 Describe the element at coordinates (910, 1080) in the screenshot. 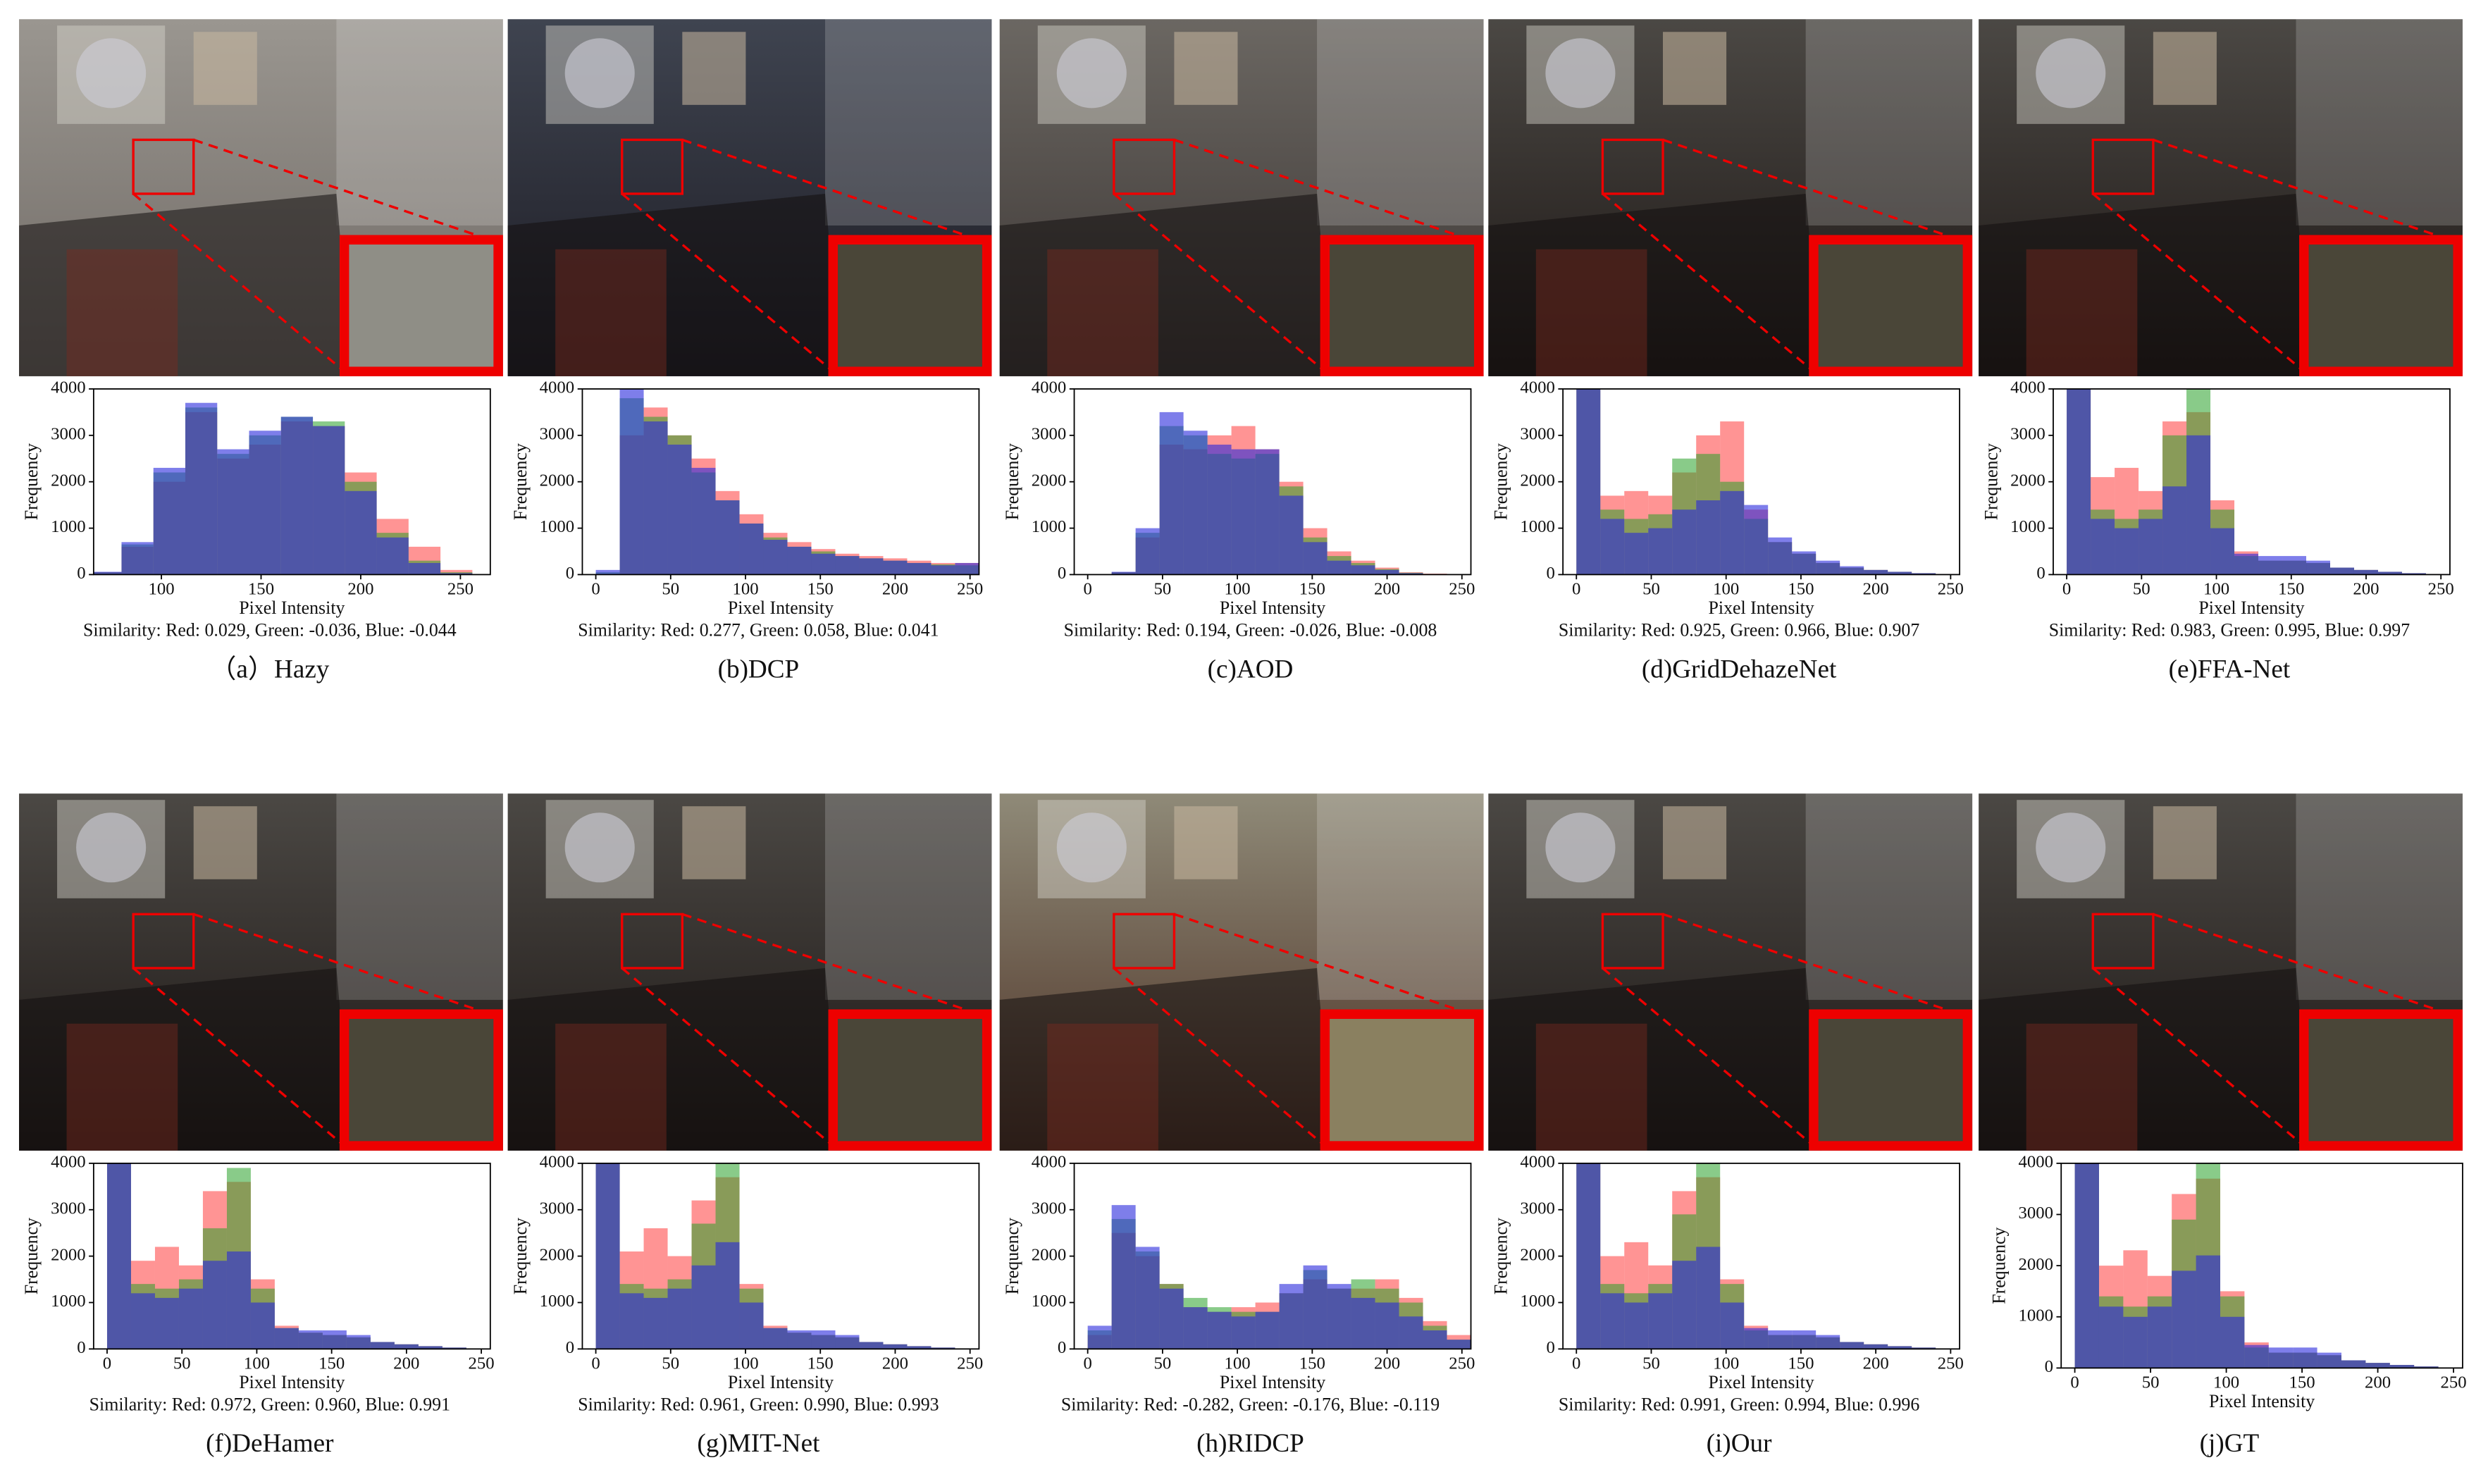

I see `zoom-inset` at that location.